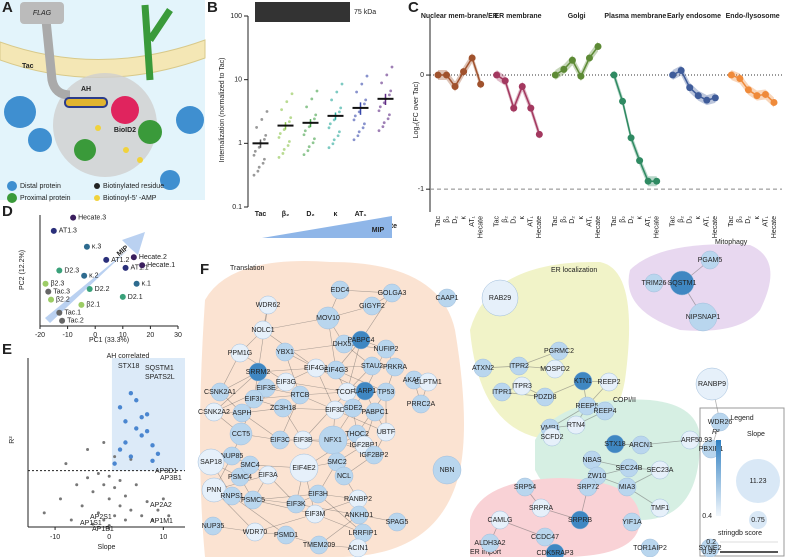 The image size is (785, 557). What do you see at coordinates (522, 386) in the screenshot?
I see `node-label: ITPR3` at bounding box center [522, 386].